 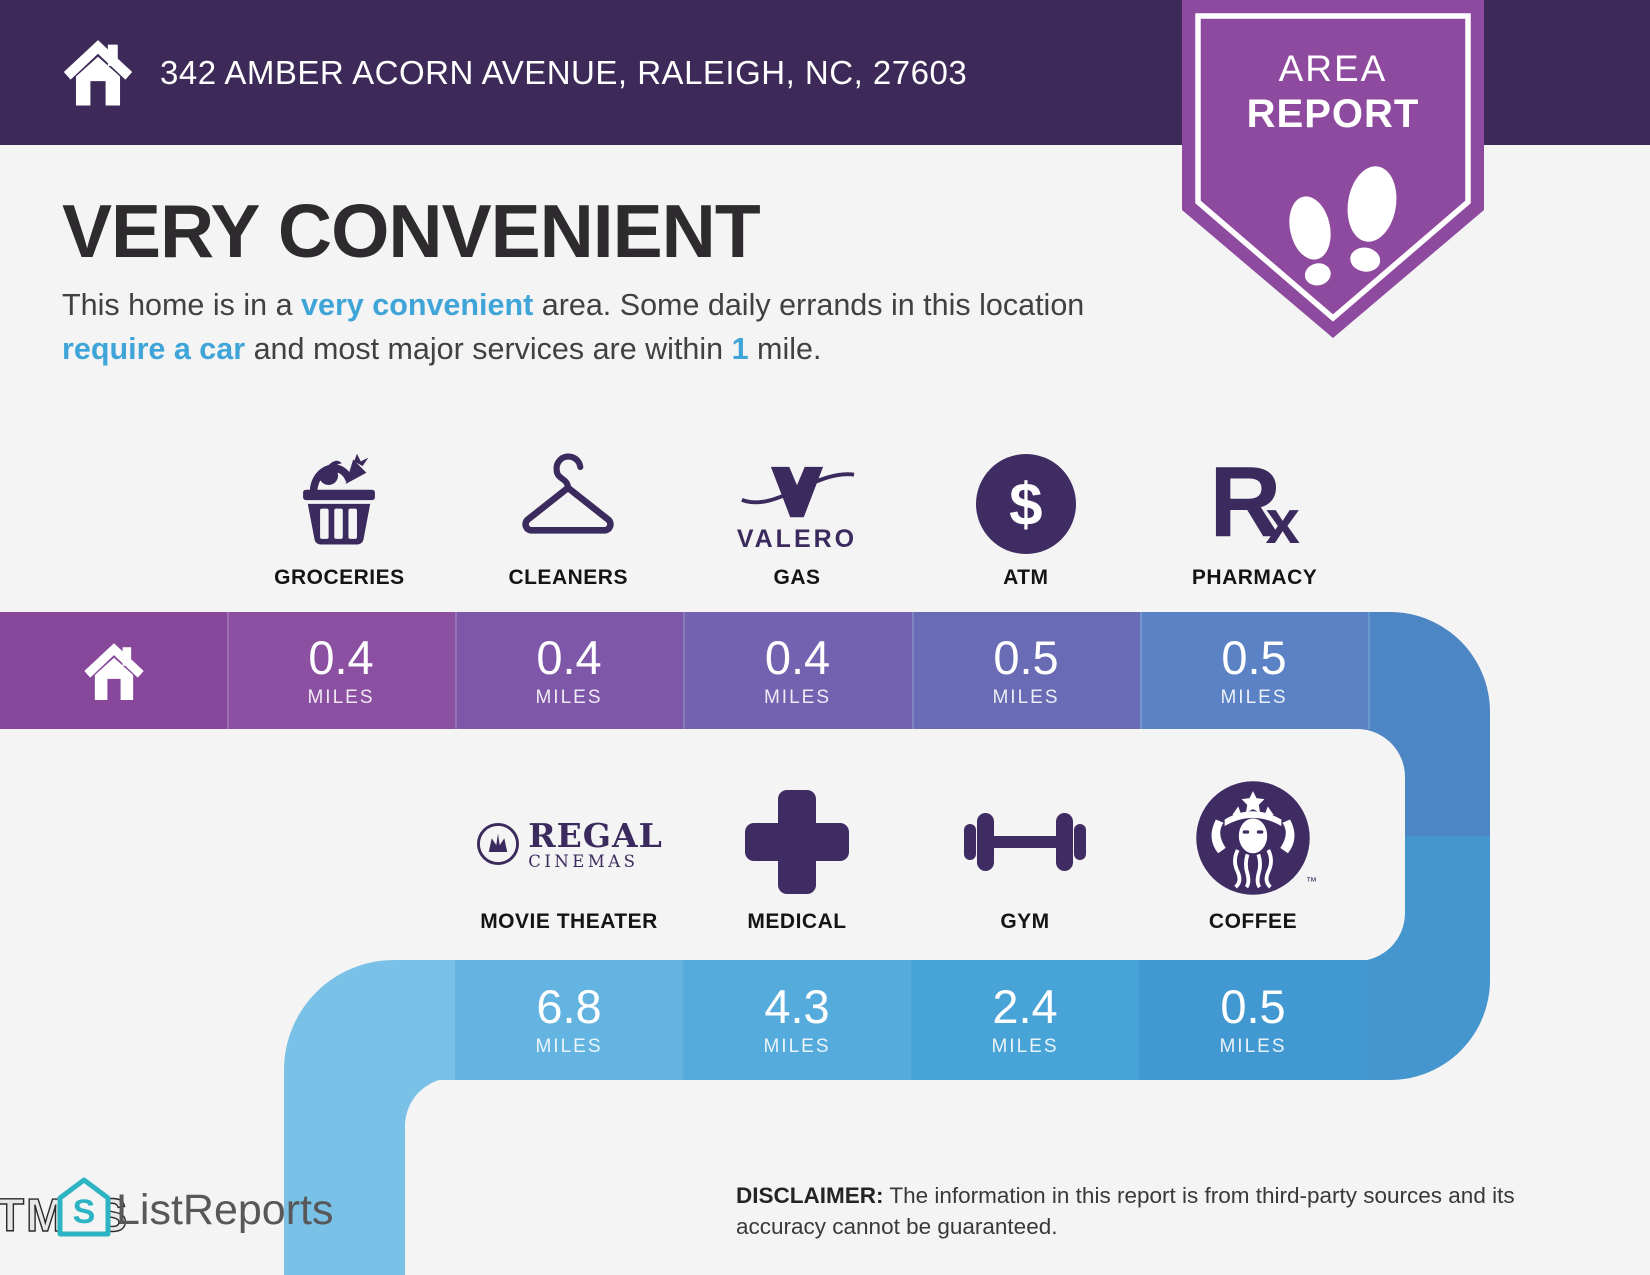 I want to click on distance-bar-bottom: 6.8 MILES 4.3 MILES 2.4 MILES 0.5 MILES, so click(x=887, y=1020).